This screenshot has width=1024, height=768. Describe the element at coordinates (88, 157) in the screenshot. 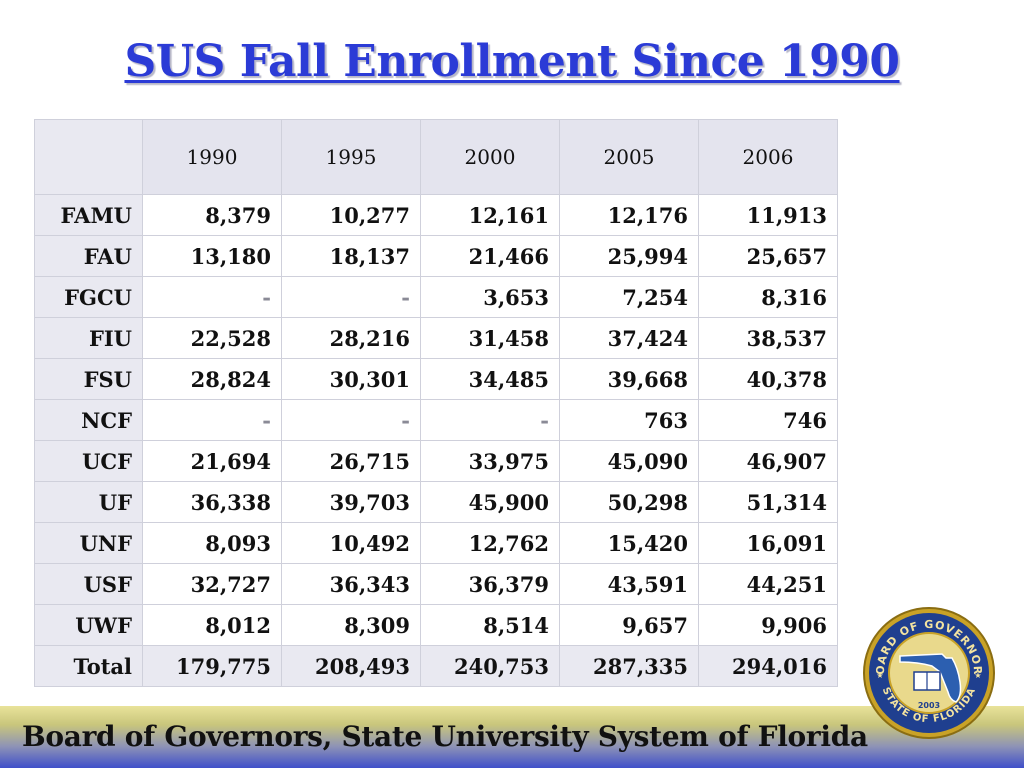

I see `corner-cell` at that location.